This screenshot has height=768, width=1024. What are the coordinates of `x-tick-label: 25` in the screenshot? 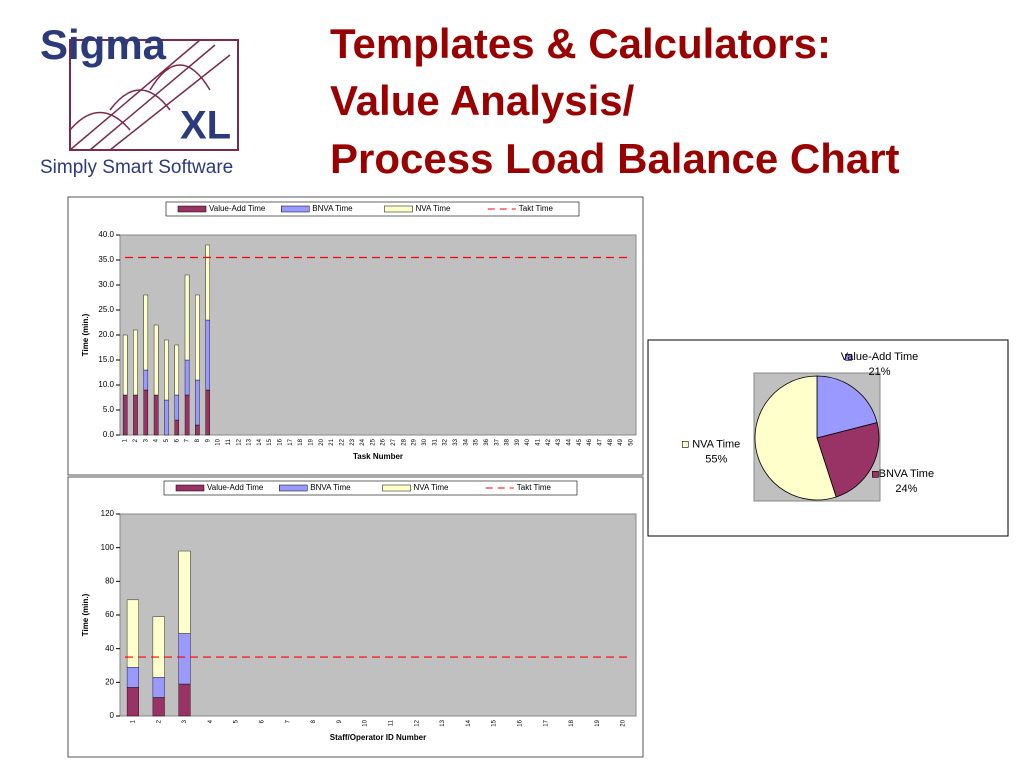 It's located at (373, 441).